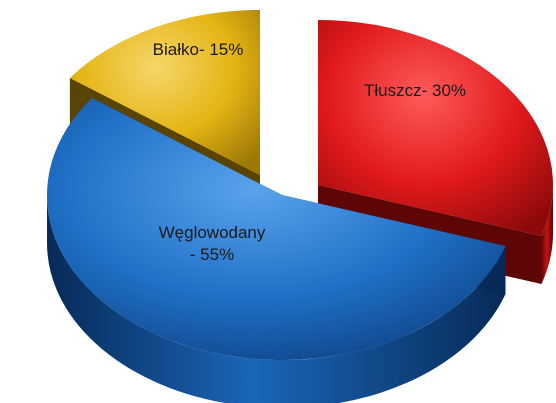  I want to click on slice-label-line: - 55%, so click(212, 254).